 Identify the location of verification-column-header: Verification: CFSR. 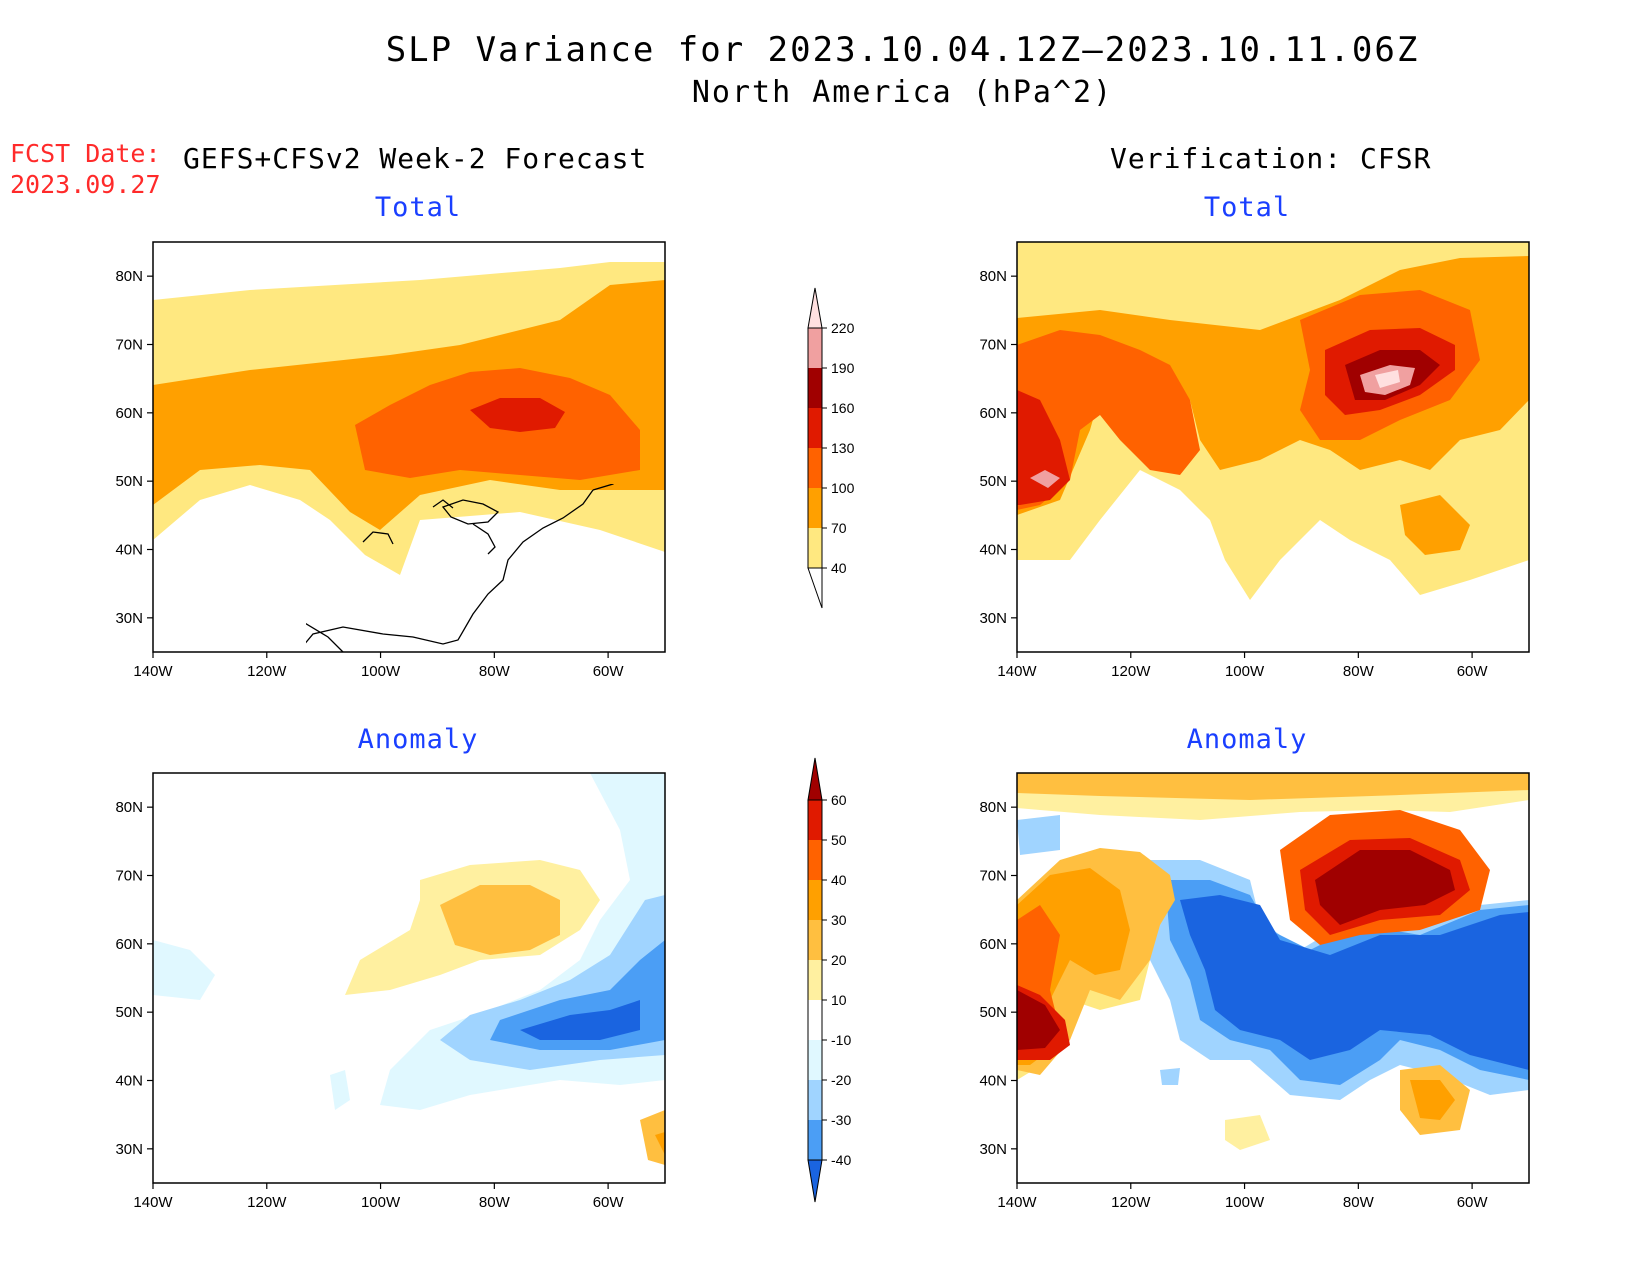
(1271, 158).